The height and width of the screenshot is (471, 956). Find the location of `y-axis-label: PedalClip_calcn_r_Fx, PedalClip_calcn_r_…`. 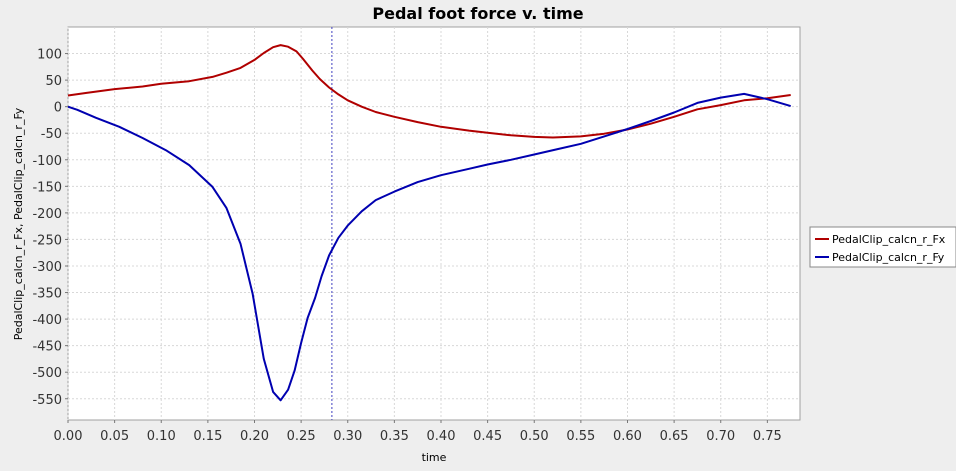

y-axis-label: PedalClip_calcn_r_Fx, PedalClip_calcn_r_… is located at coordinates (18, 223).